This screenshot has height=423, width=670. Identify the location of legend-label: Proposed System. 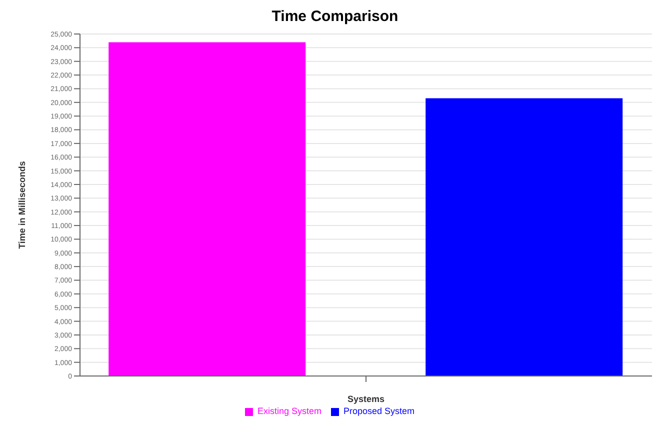
(379, 411).